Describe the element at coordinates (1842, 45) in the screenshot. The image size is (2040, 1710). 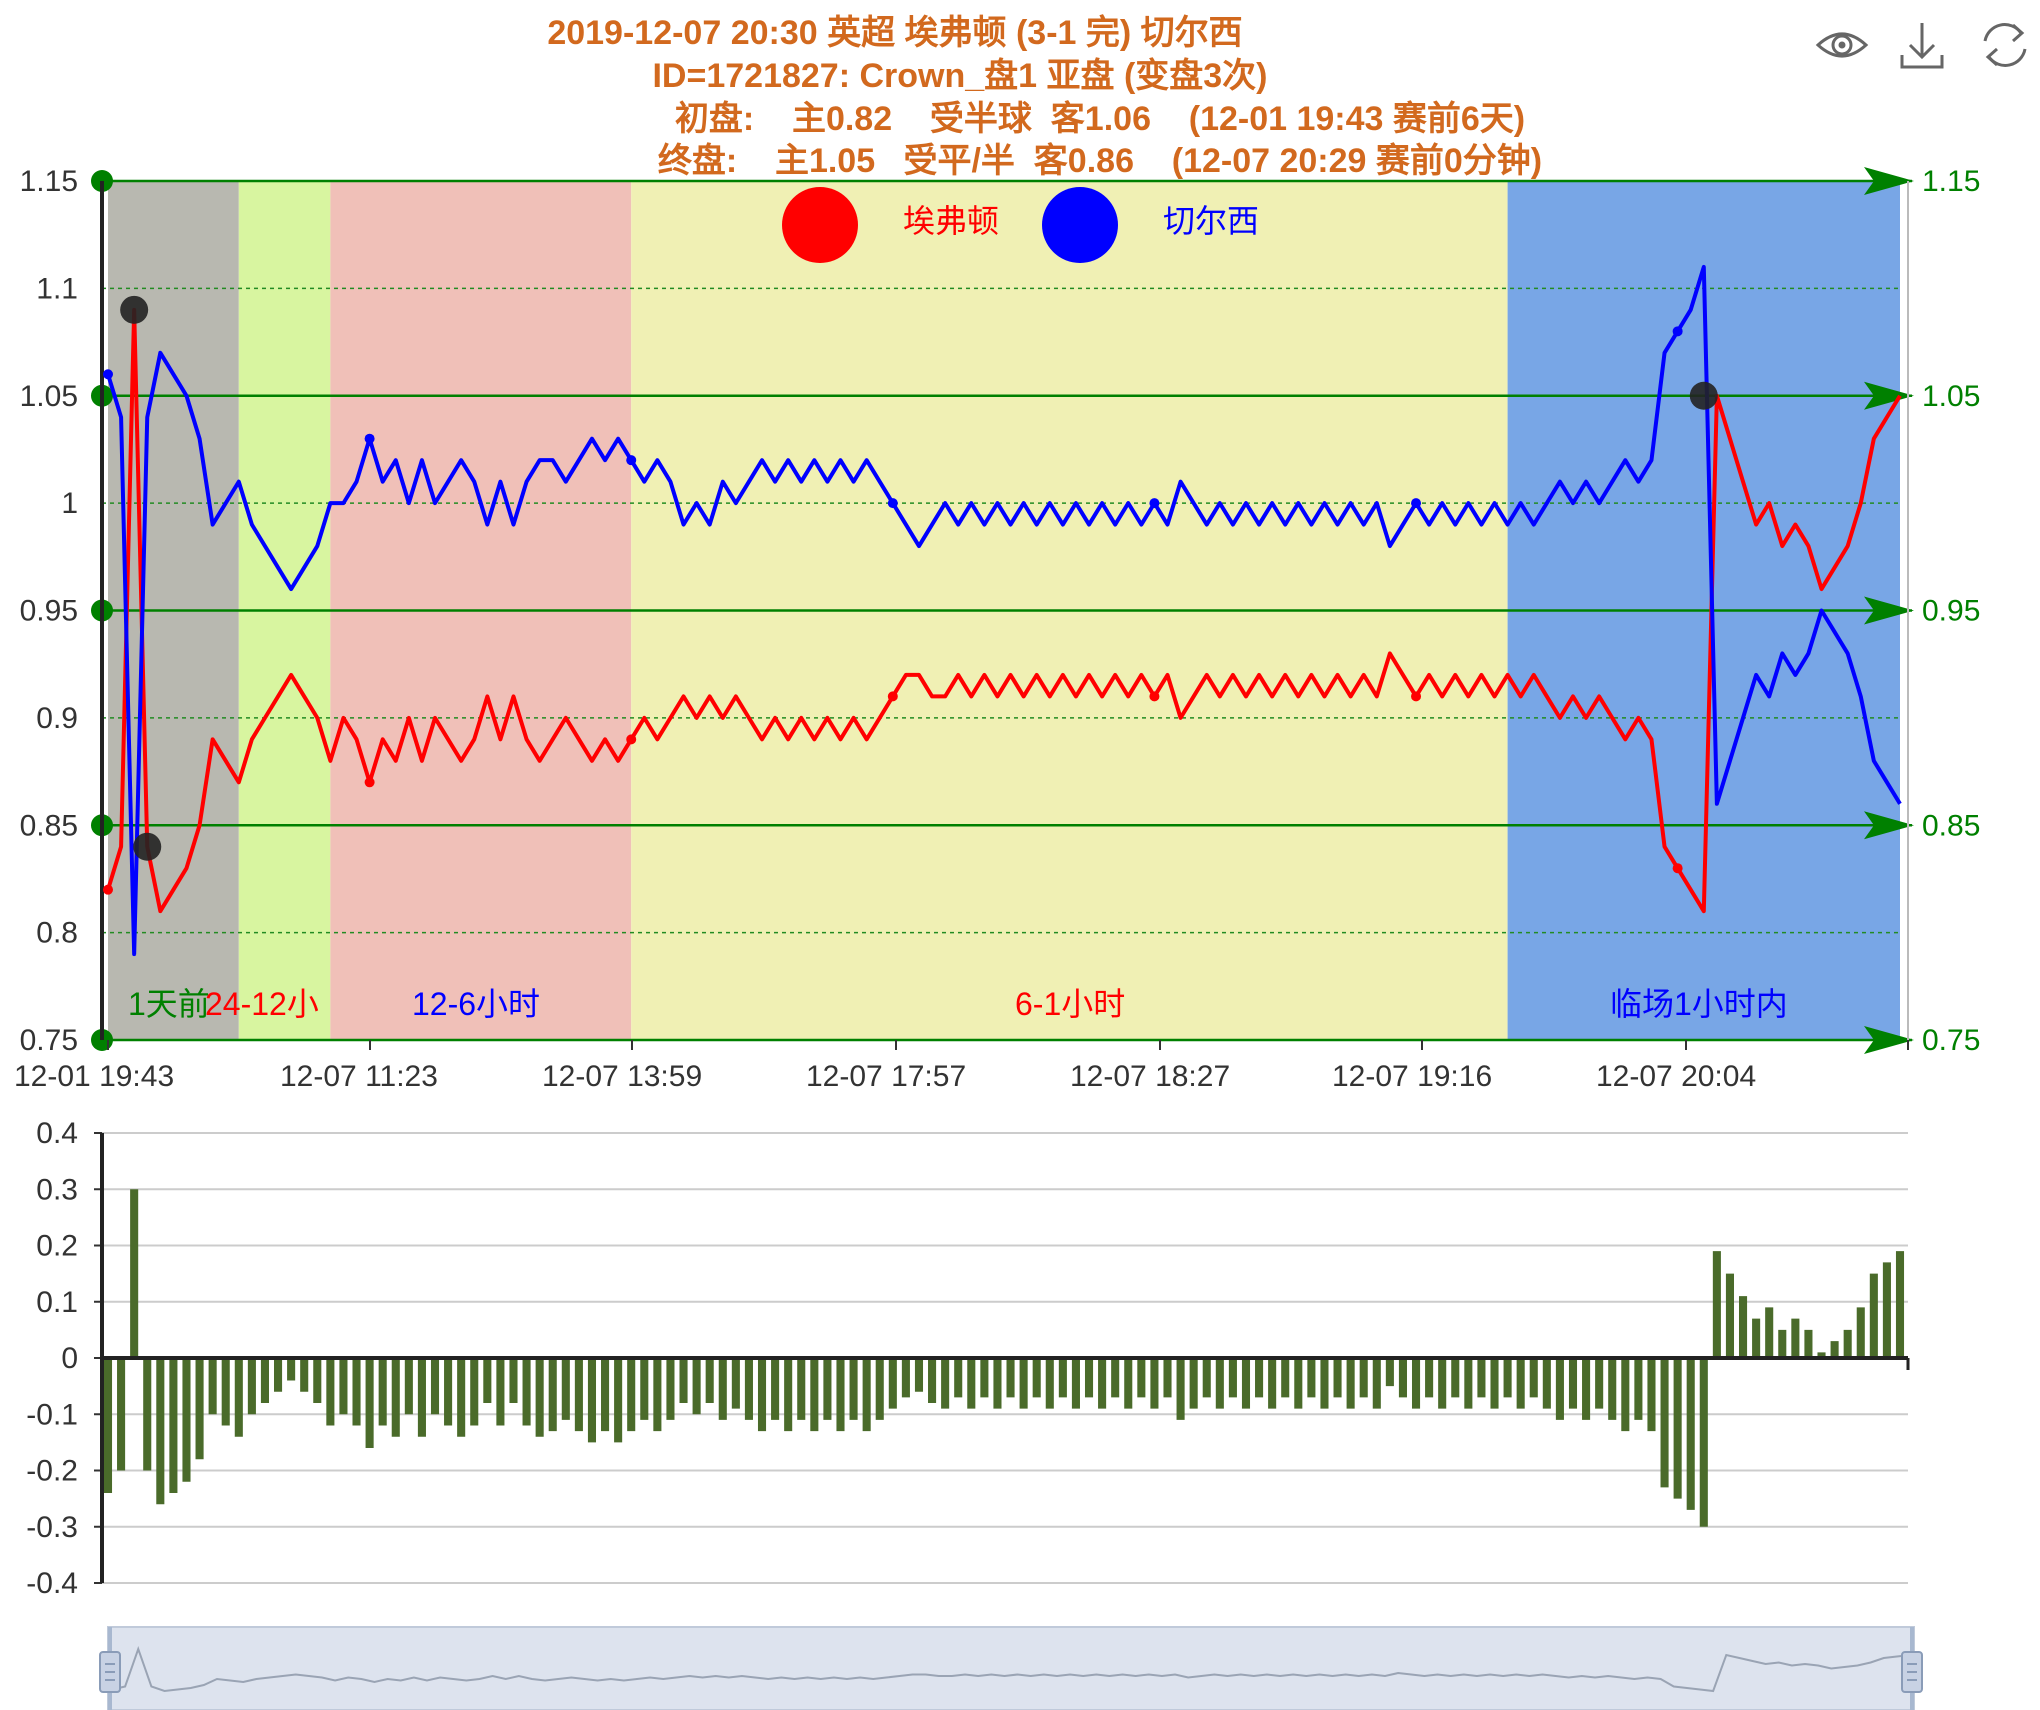
I see `eye-icon` at that location.